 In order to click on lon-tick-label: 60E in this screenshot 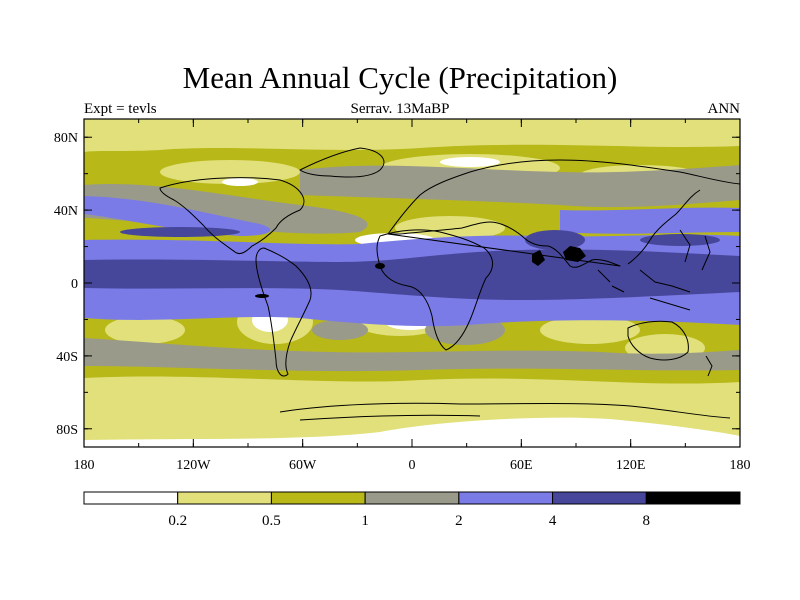, I will do `click(521, 465)`.